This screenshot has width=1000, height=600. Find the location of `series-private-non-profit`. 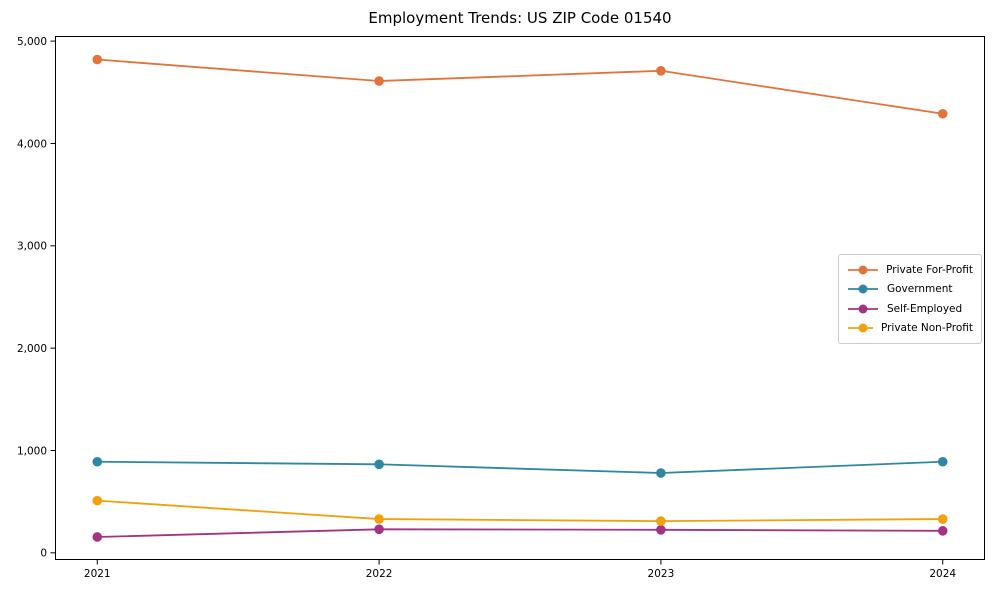

series-private-non-profit is located at coordinates (520, 510).